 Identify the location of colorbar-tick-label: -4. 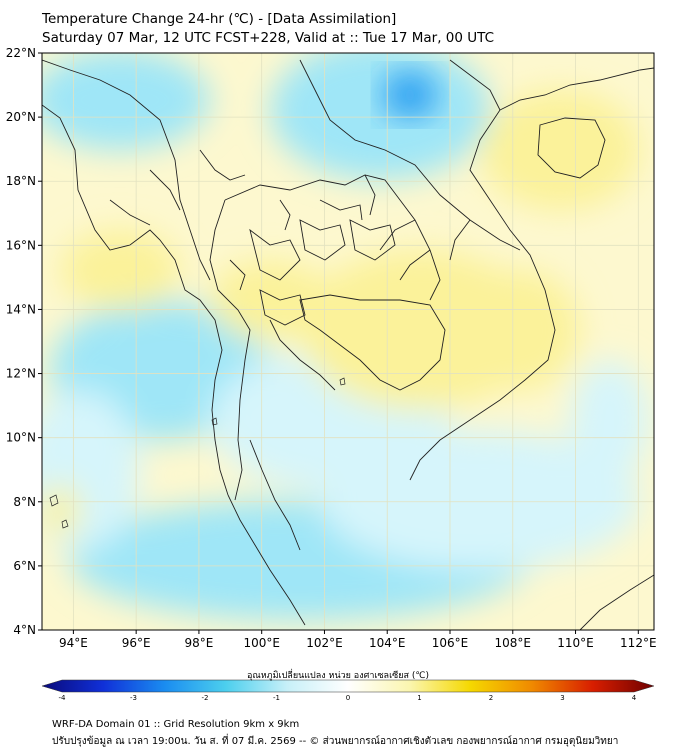
(63, 698).